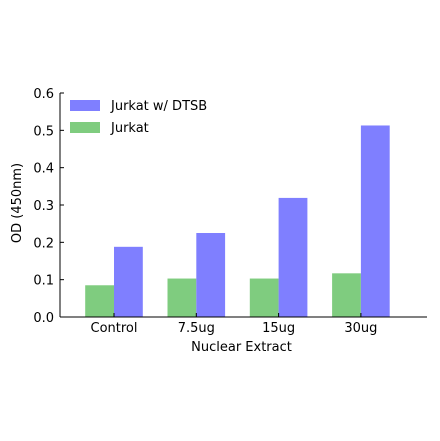 Image resolution: width=440 pixels, height=441 pixels. Describe the element at coordinates (138, 117) in the screenshot. I see `legend: Jurkat w/ DTSB Jurkat` at that location.